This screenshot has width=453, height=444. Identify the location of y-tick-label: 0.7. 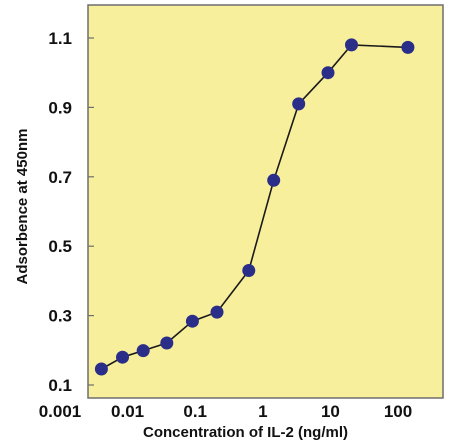
(60, 177).